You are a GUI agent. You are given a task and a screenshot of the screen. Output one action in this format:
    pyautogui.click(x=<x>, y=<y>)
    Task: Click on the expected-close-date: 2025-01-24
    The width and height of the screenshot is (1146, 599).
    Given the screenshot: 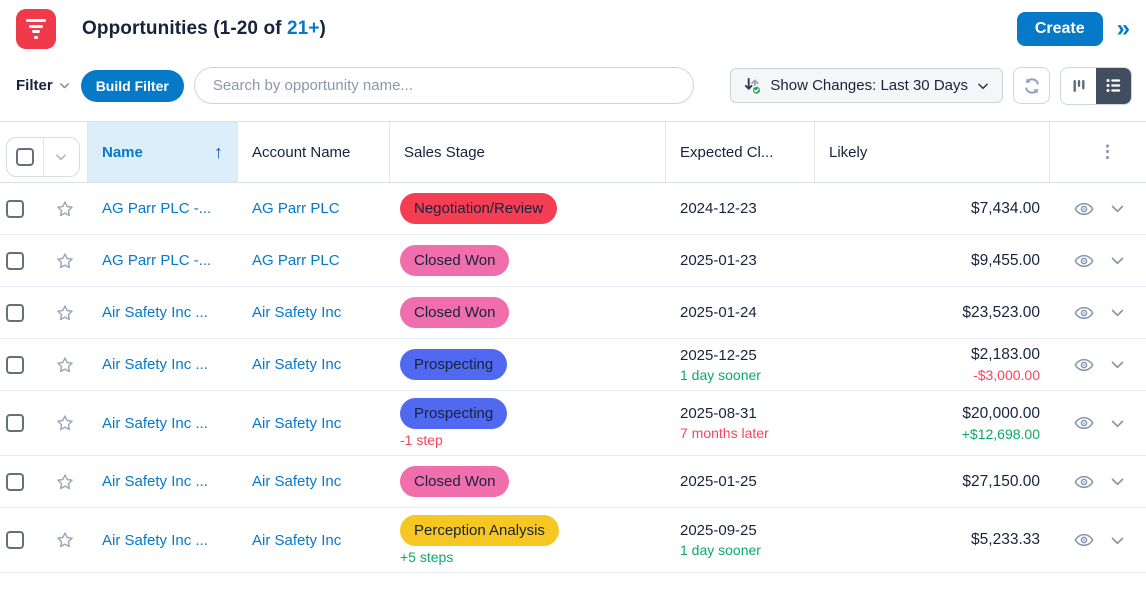 What is the action you would take?
    pyautogui.click(x=718, y=312)
    